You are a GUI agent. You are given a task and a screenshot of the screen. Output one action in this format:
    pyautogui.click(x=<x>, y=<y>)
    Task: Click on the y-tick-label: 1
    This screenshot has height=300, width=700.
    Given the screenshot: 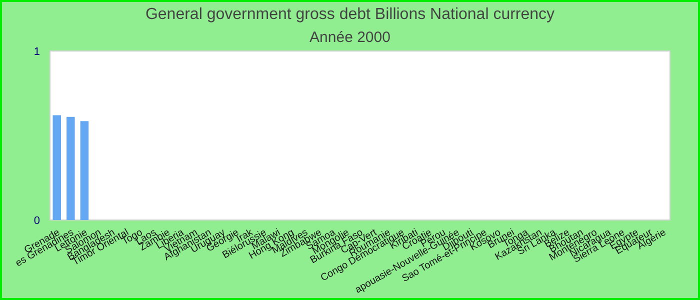 What is the action you would take?
    pyautogui.click(x=37, y=52)
    